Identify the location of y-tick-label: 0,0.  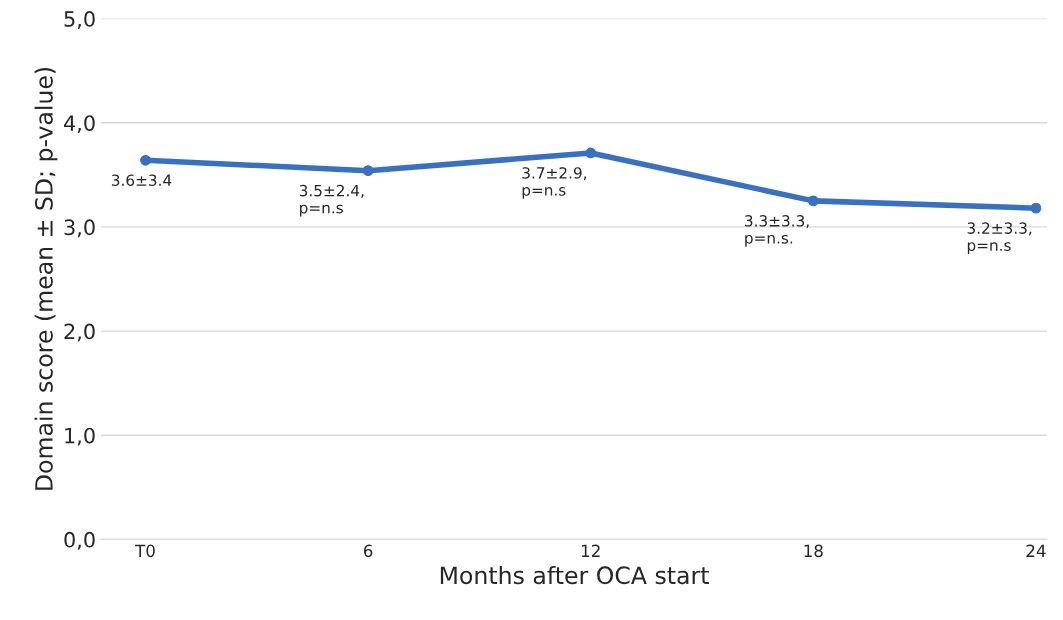
(79, 540).